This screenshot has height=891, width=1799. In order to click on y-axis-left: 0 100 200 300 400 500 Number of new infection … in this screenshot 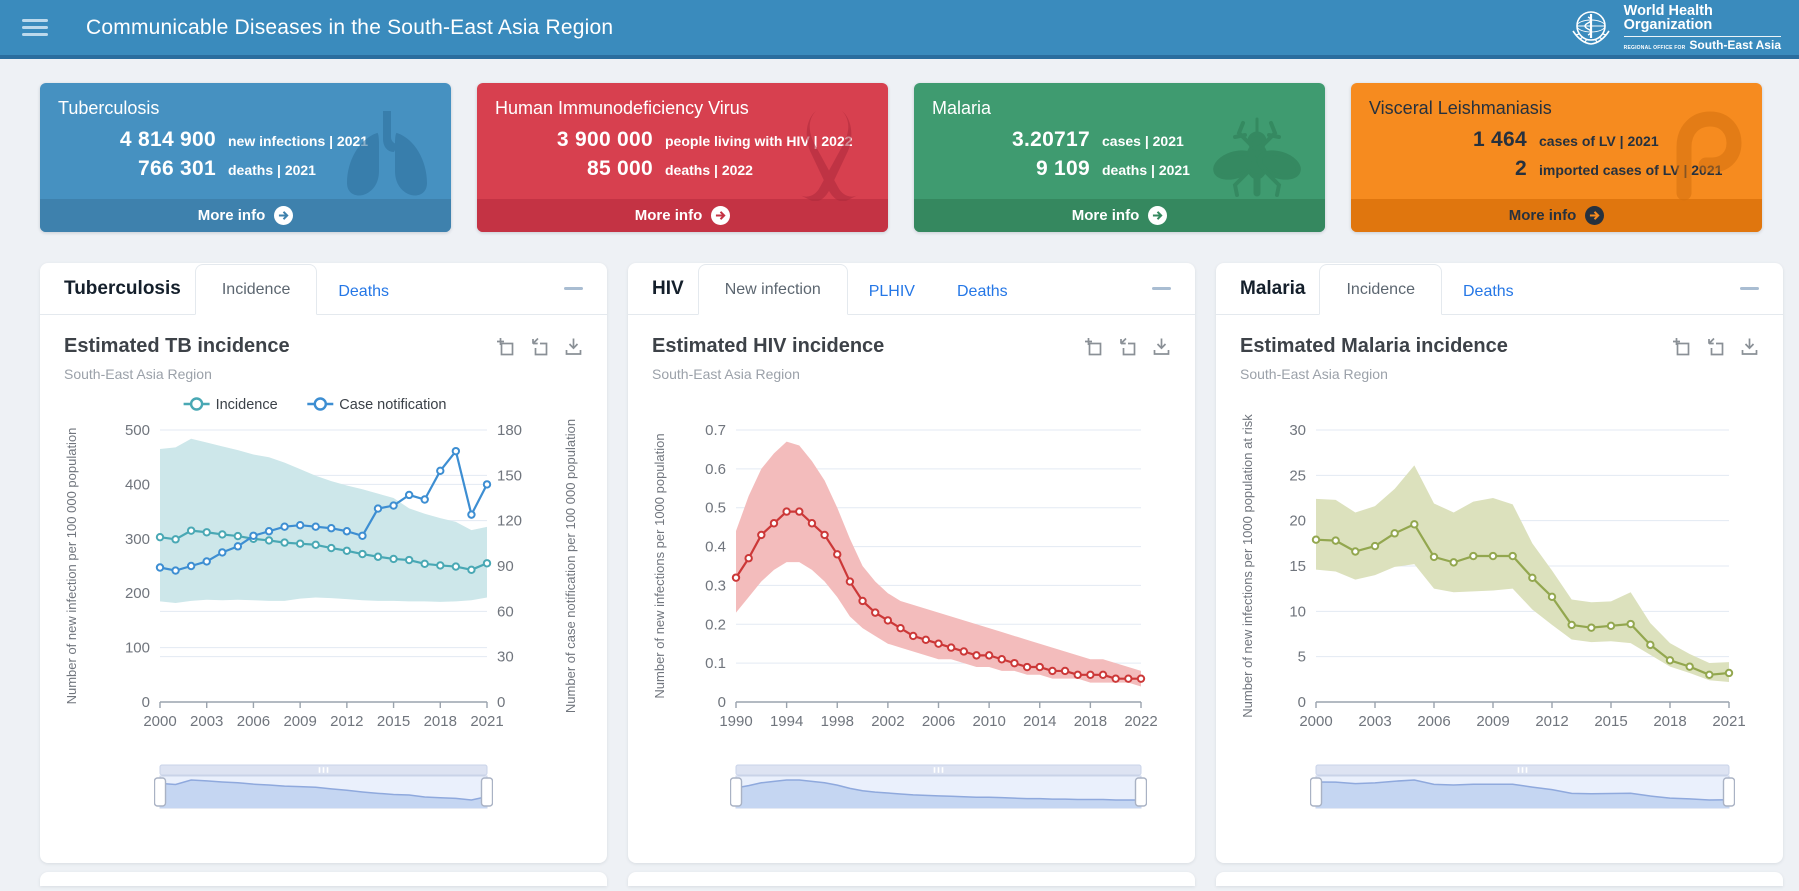, I will do `click(107, 566)`.